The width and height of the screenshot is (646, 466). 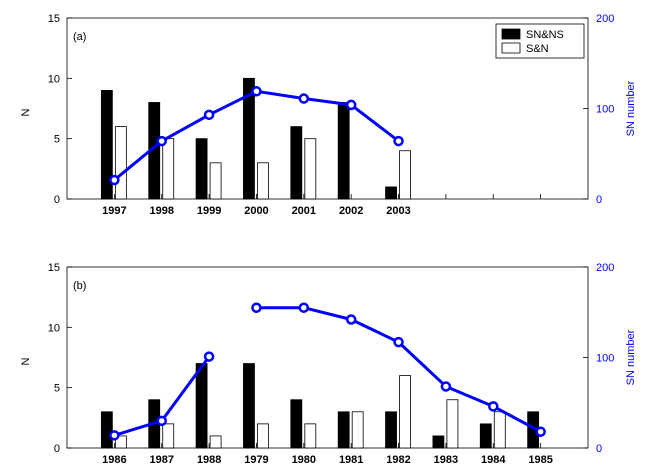 What do you see at coordinates (256, 211) in the screenshot?
I see `x-tick-label: 2000` at bounding box center [256, 211].